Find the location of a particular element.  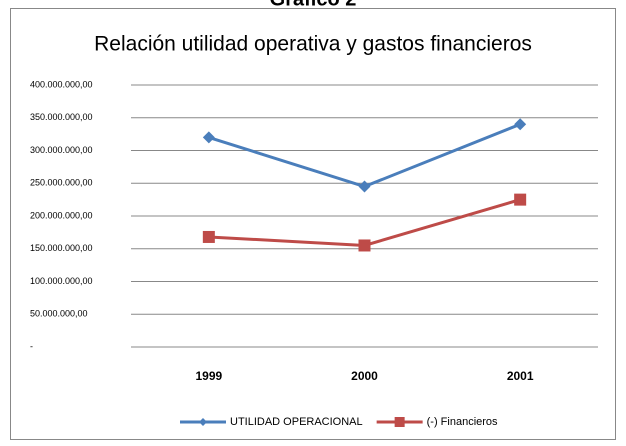

y-tick-label: 400.000.000,00 is located at coordinates (61, 84).